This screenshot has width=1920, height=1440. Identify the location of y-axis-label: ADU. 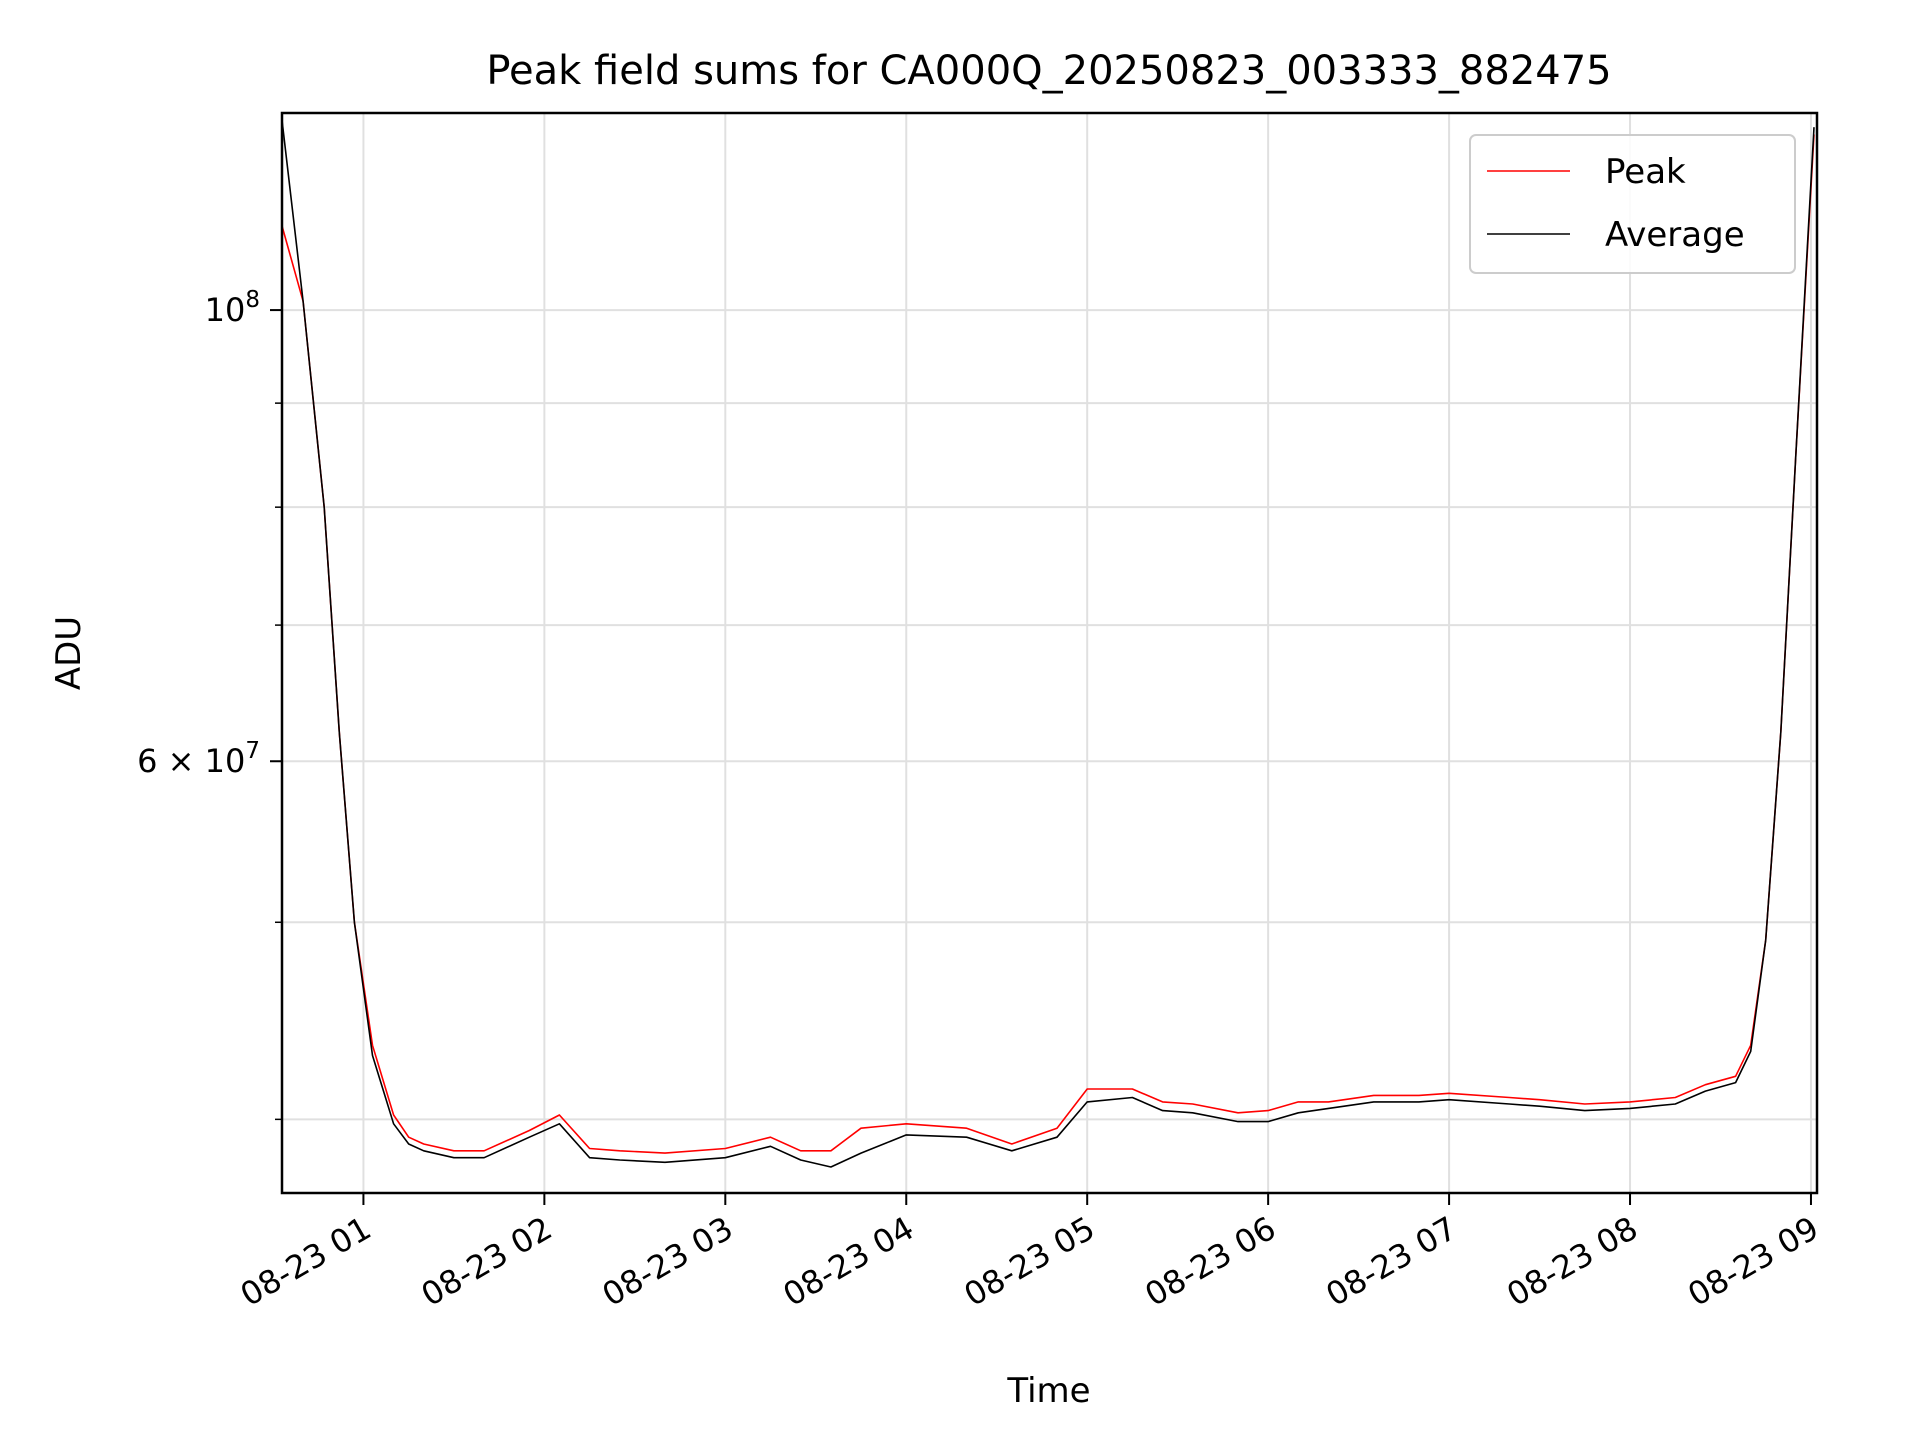
(69, 653).